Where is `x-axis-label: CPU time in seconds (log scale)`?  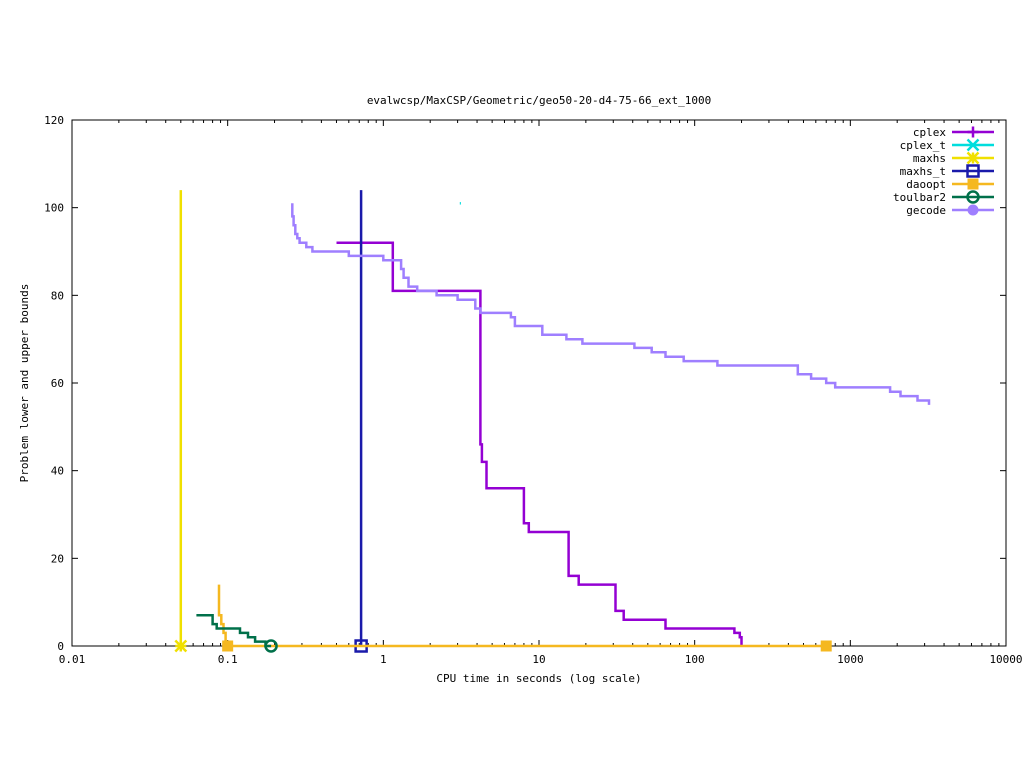
x-axis-label: CPU time in seconds (log scale) is located at coordinates (538, 678).